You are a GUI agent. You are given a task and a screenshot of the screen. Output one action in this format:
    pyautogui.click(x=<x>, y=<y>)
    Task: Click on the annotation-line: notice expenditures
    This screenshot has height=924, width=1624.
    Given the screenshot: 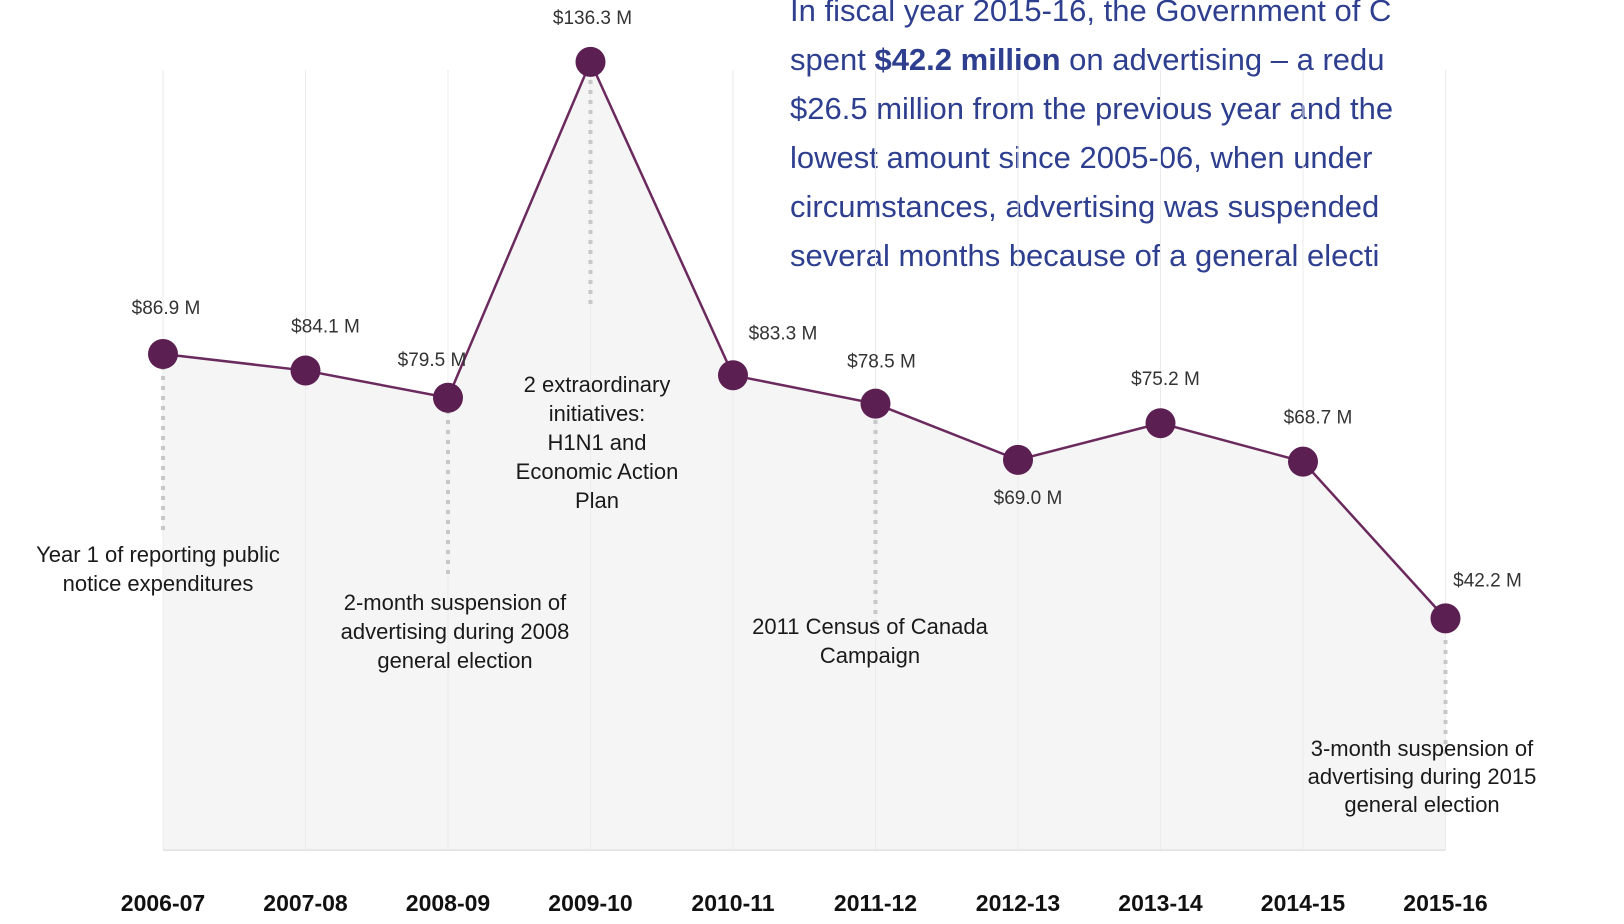 What is the action you would take?
    pyautogui.click(x=158, y=583)
    